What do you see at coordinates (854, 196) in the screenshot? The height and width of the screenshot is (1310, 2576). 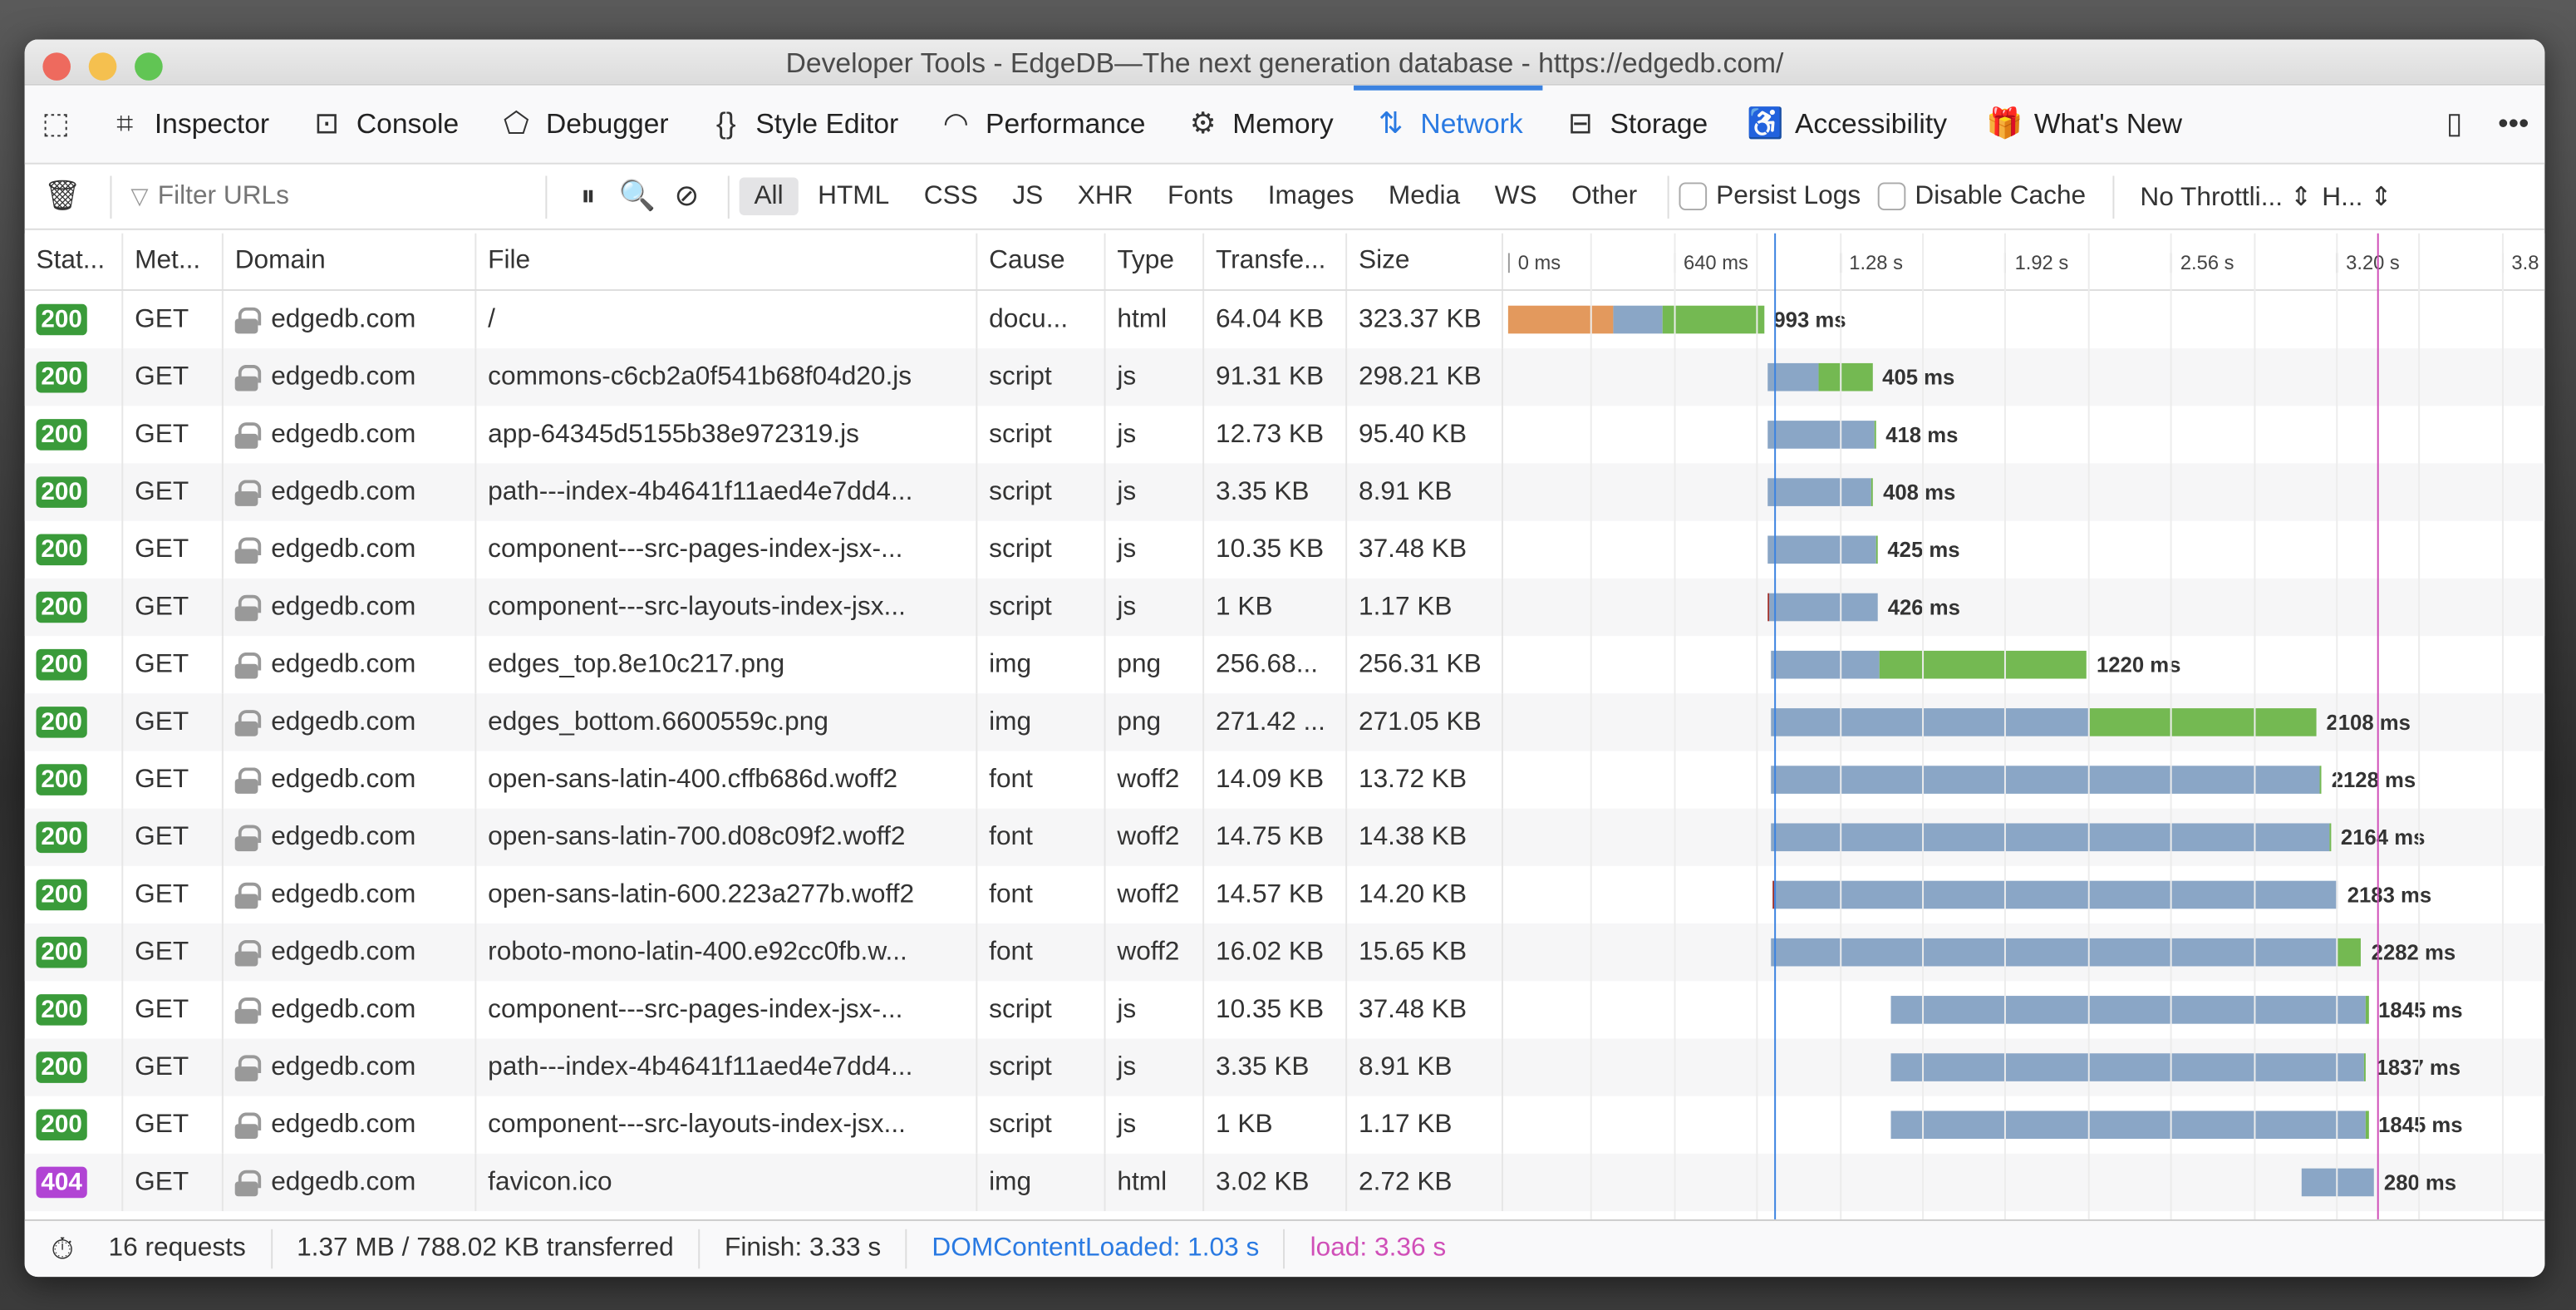 I see `filter-html: HTML` at bounding box center [854, 196].